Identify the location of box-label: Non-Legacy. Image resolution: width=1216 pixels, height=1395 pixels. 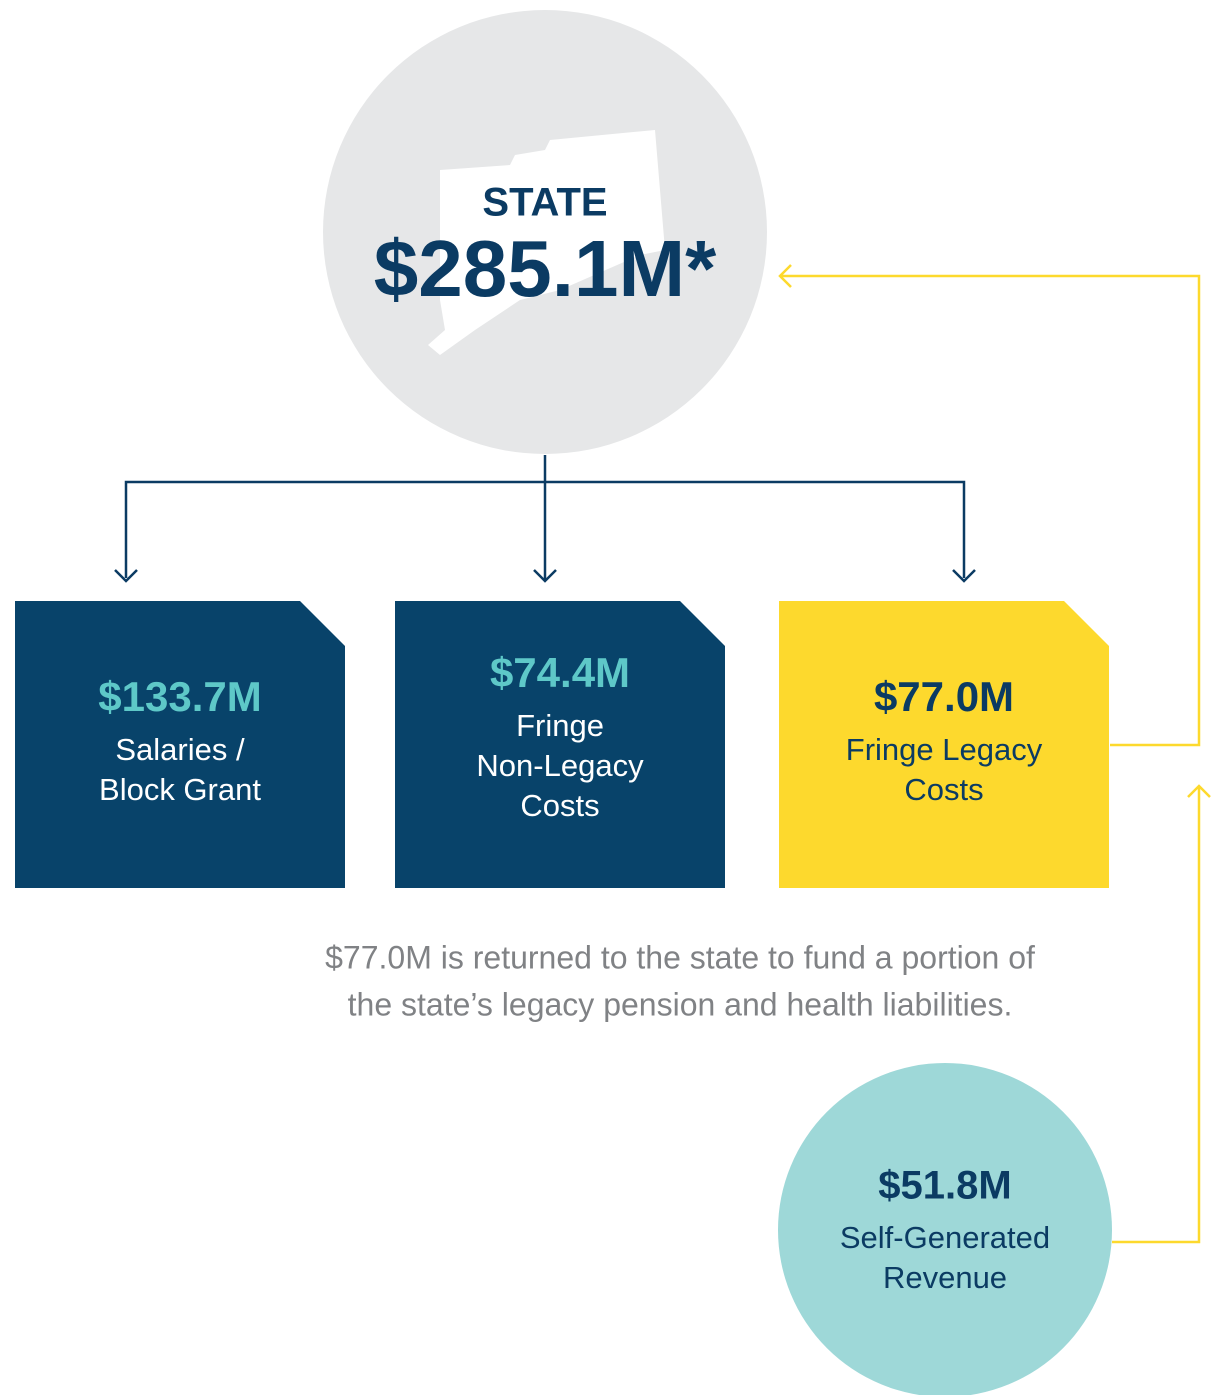
(560, 765).